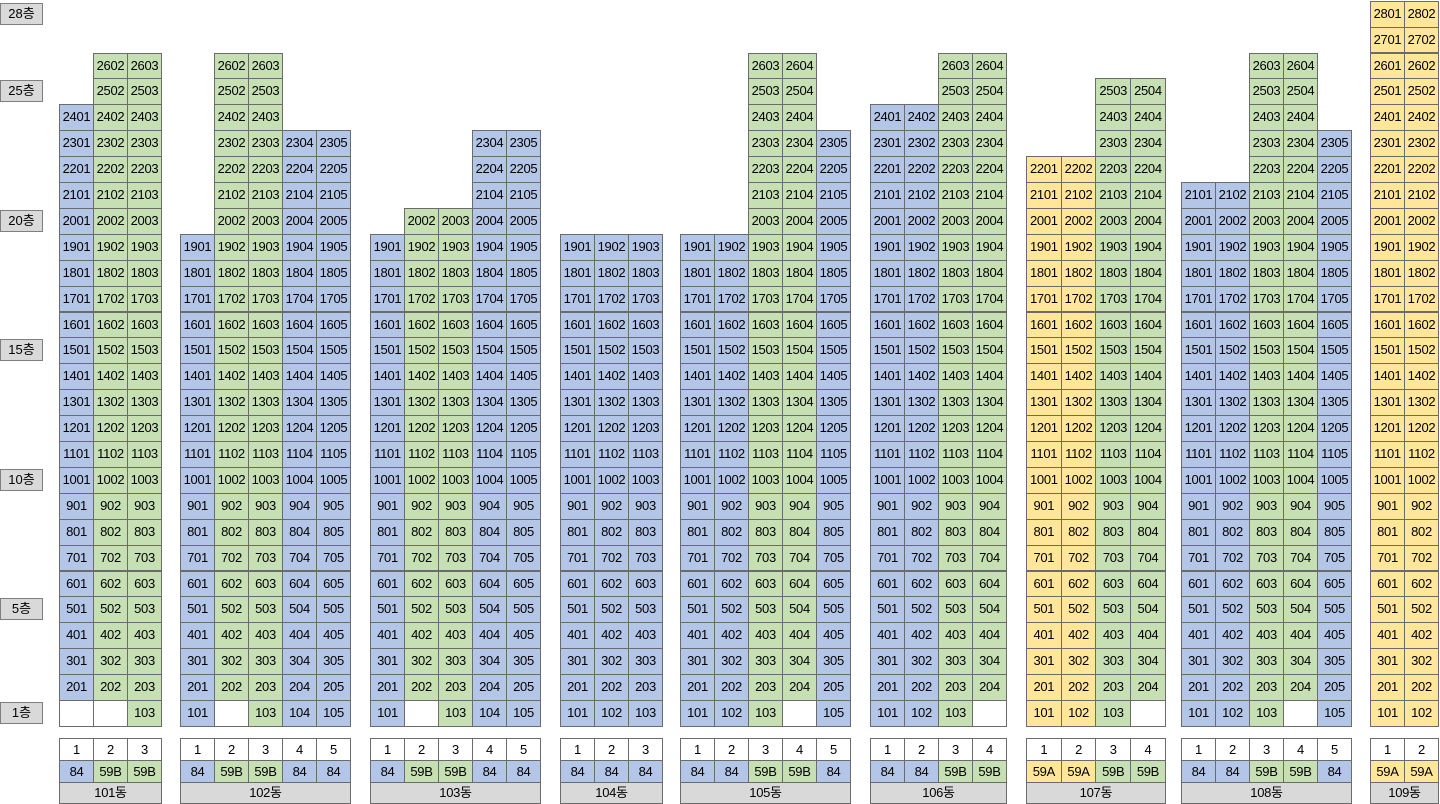 This screenshot has height=804, width=1440. I want to click on unit-cell: 801, so click(197, 532).